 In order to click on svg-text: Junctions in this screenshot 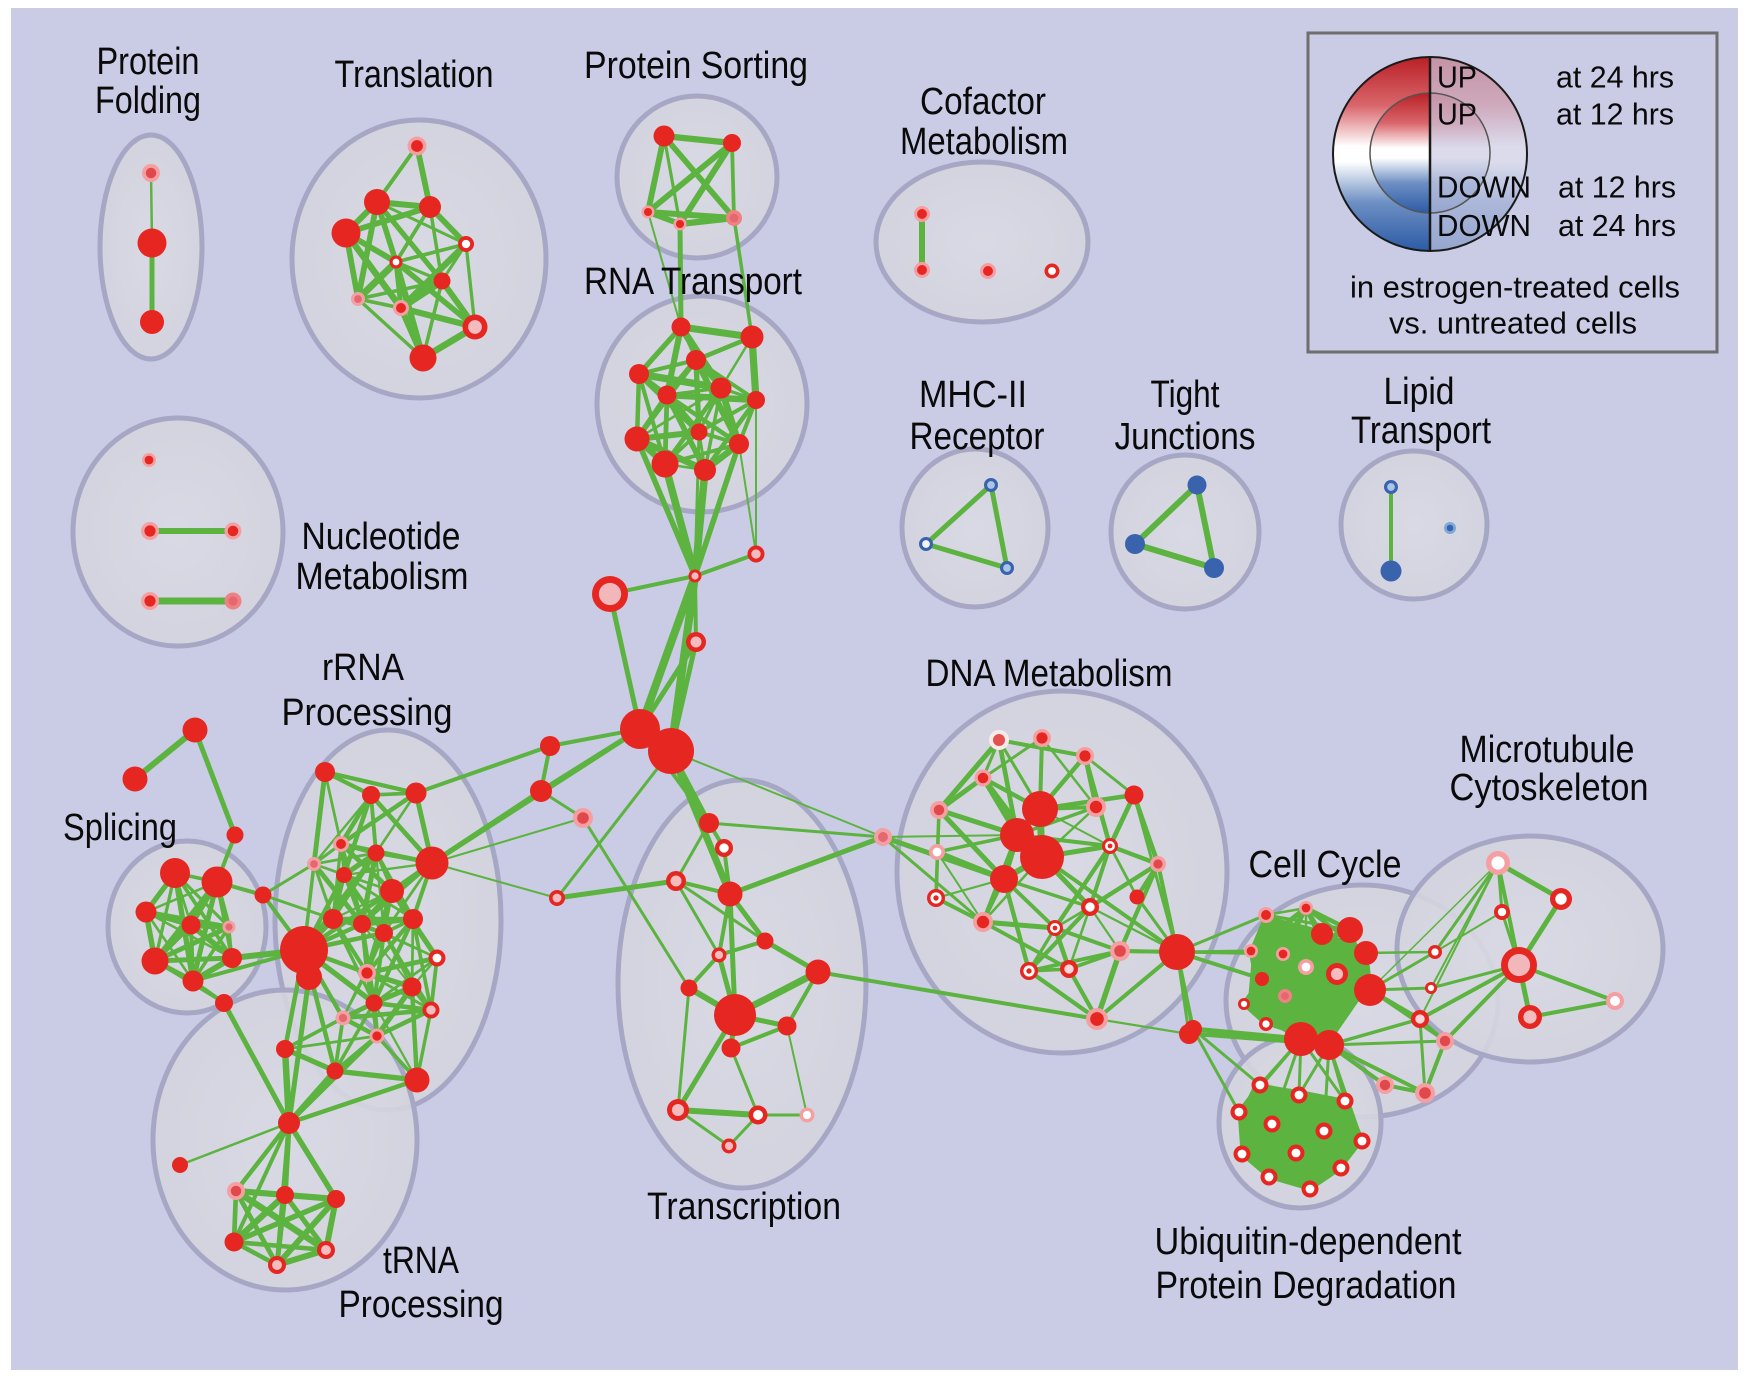, I will do `click(1185, 437)`.